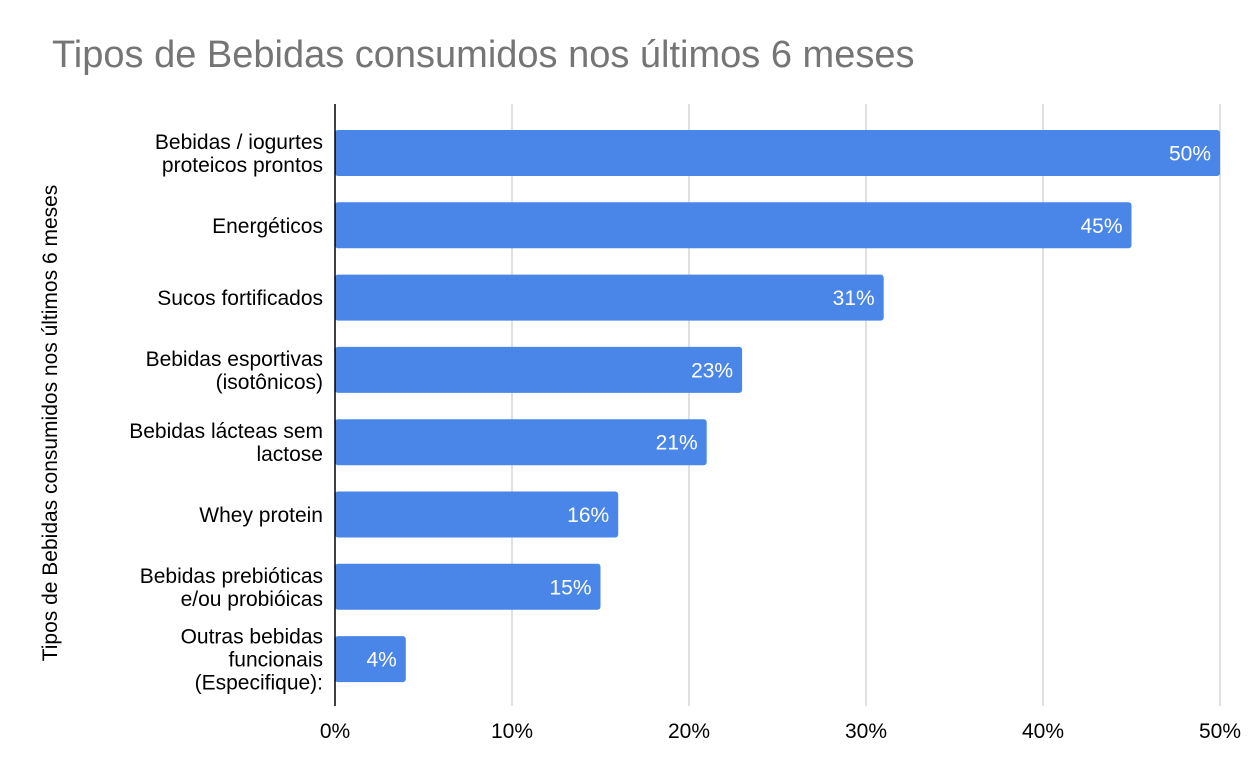  Describe the element at coordinates (242, 165) in the screenshot. I see `category-label: proteicos prontos` at that location.